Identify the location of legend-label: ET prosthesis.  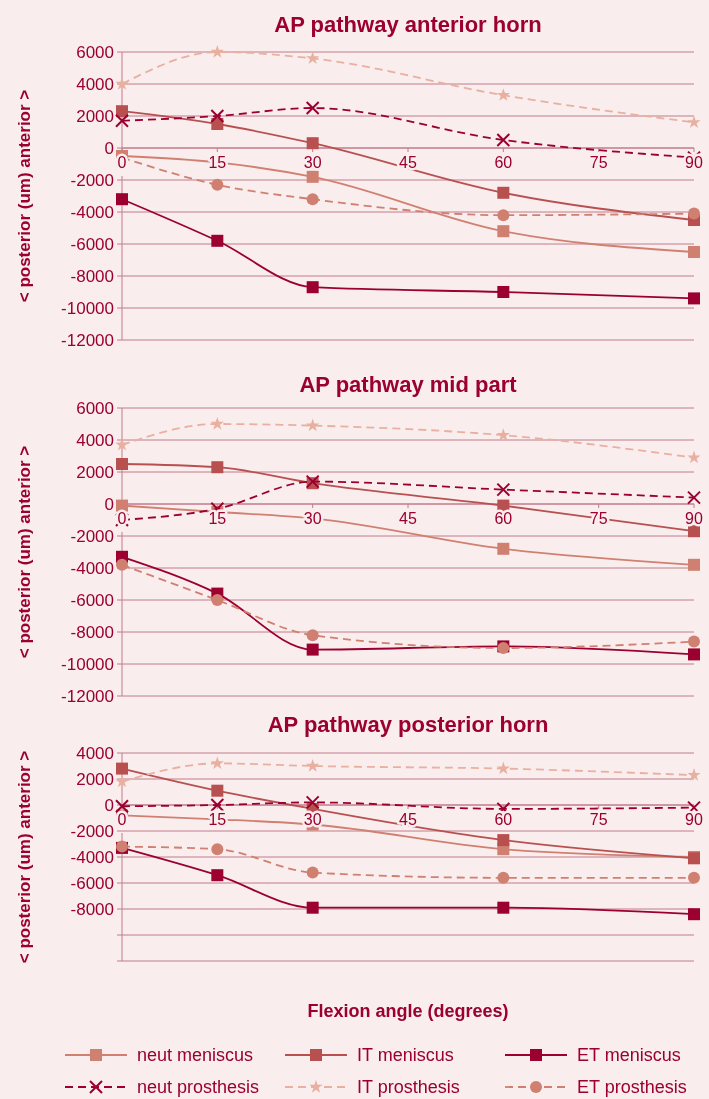
(632, 1087).